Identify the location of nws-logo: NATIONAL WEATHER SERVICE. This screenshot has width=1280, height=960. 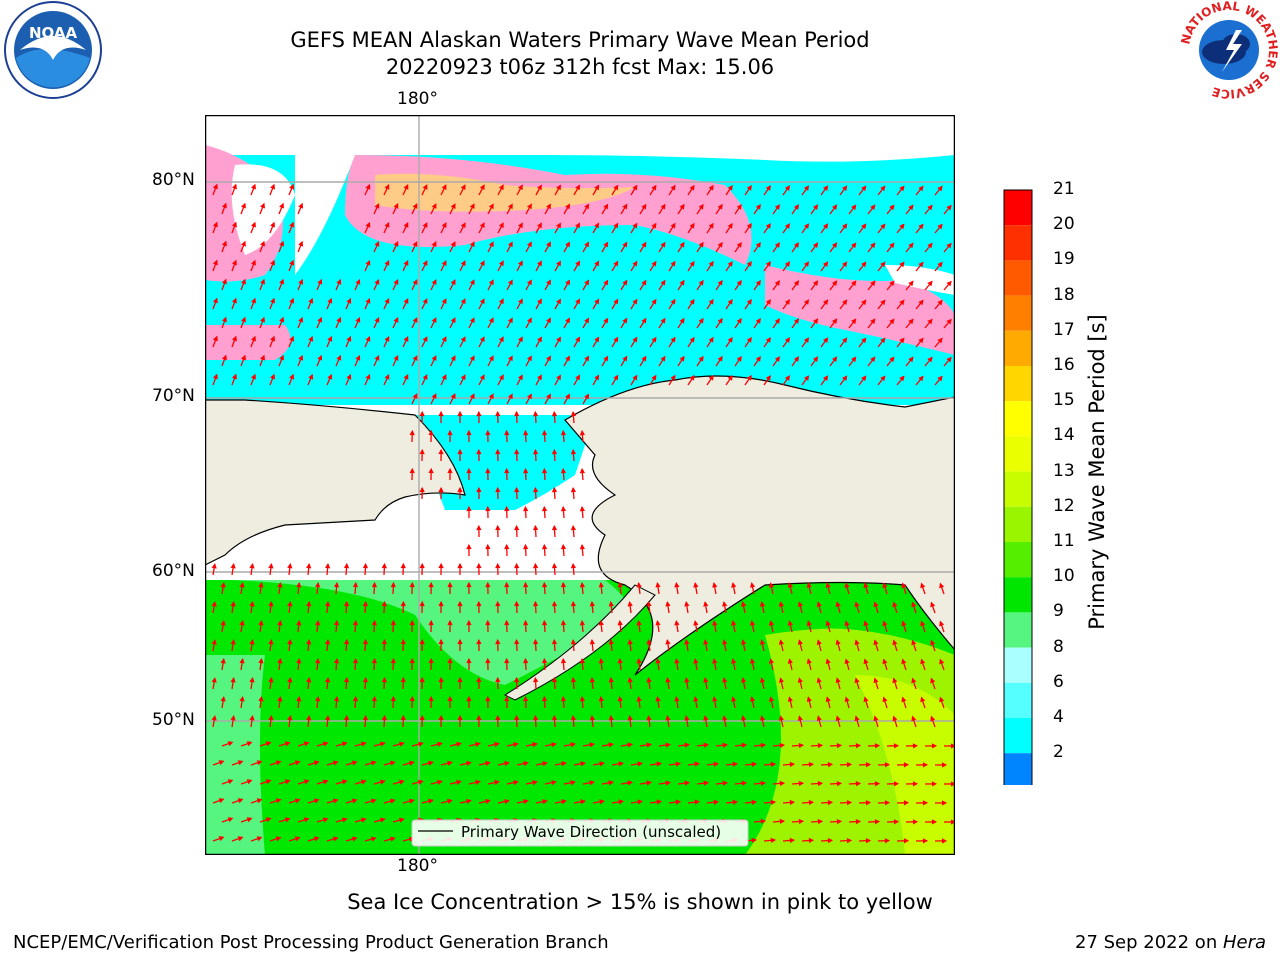
(1229, 50).